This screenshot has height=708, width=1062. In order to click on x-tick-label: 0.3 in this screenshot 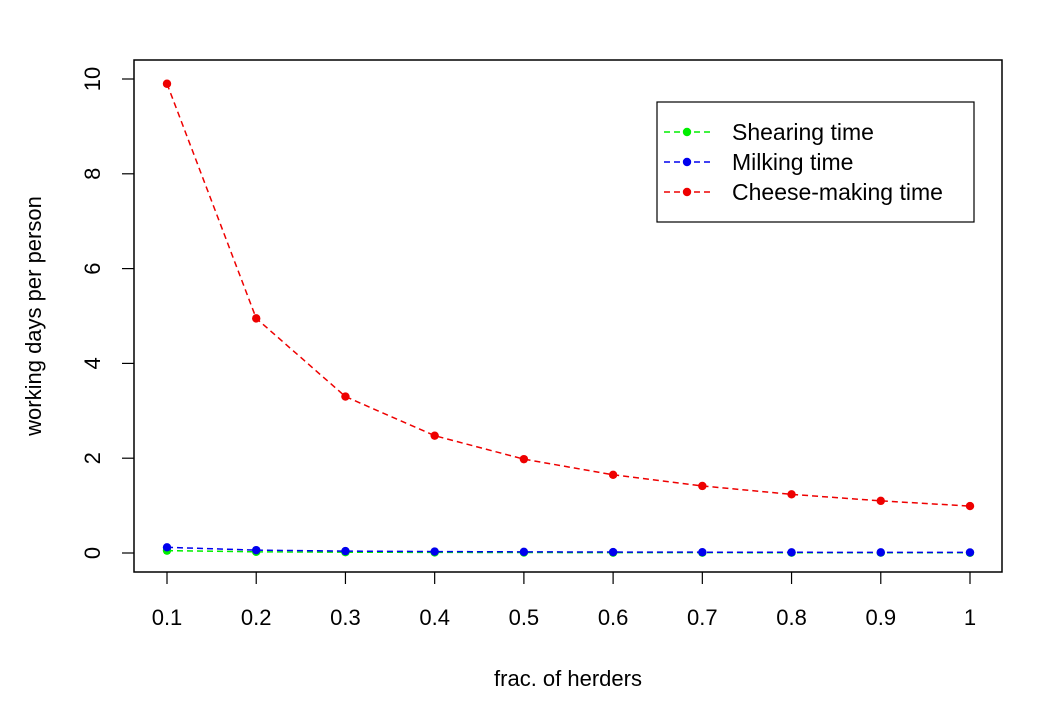, I will do `click(345, 617)`.